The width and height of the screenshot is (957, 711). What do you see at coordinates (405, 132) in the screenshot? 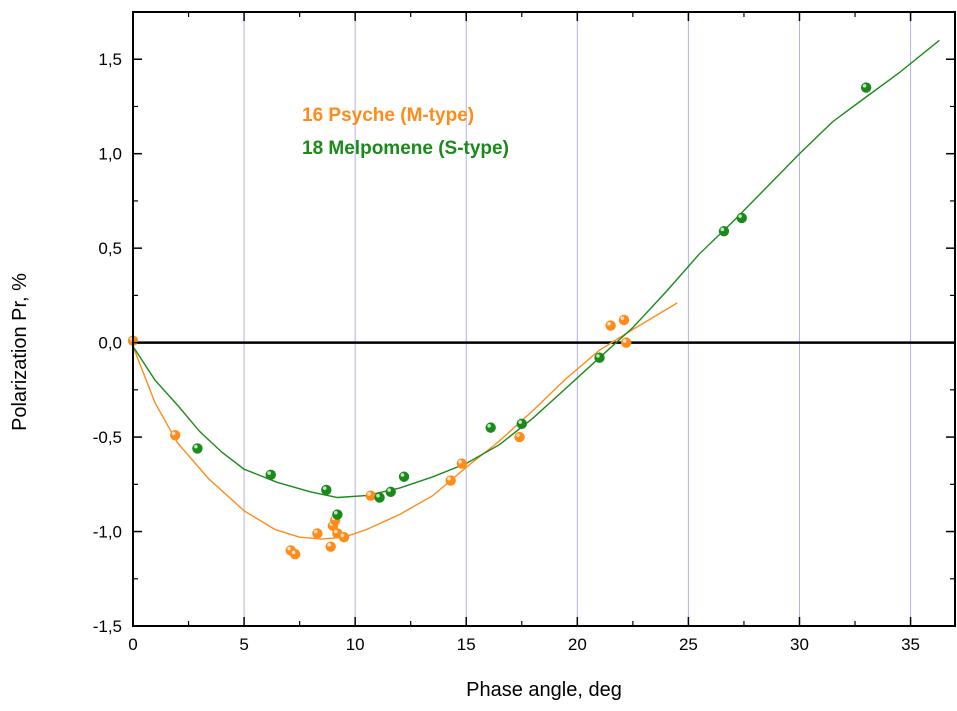
I see `legend: 16 Psyche (M-type) 18 Melpomene (S-type)` at bounding box center [405, 132].